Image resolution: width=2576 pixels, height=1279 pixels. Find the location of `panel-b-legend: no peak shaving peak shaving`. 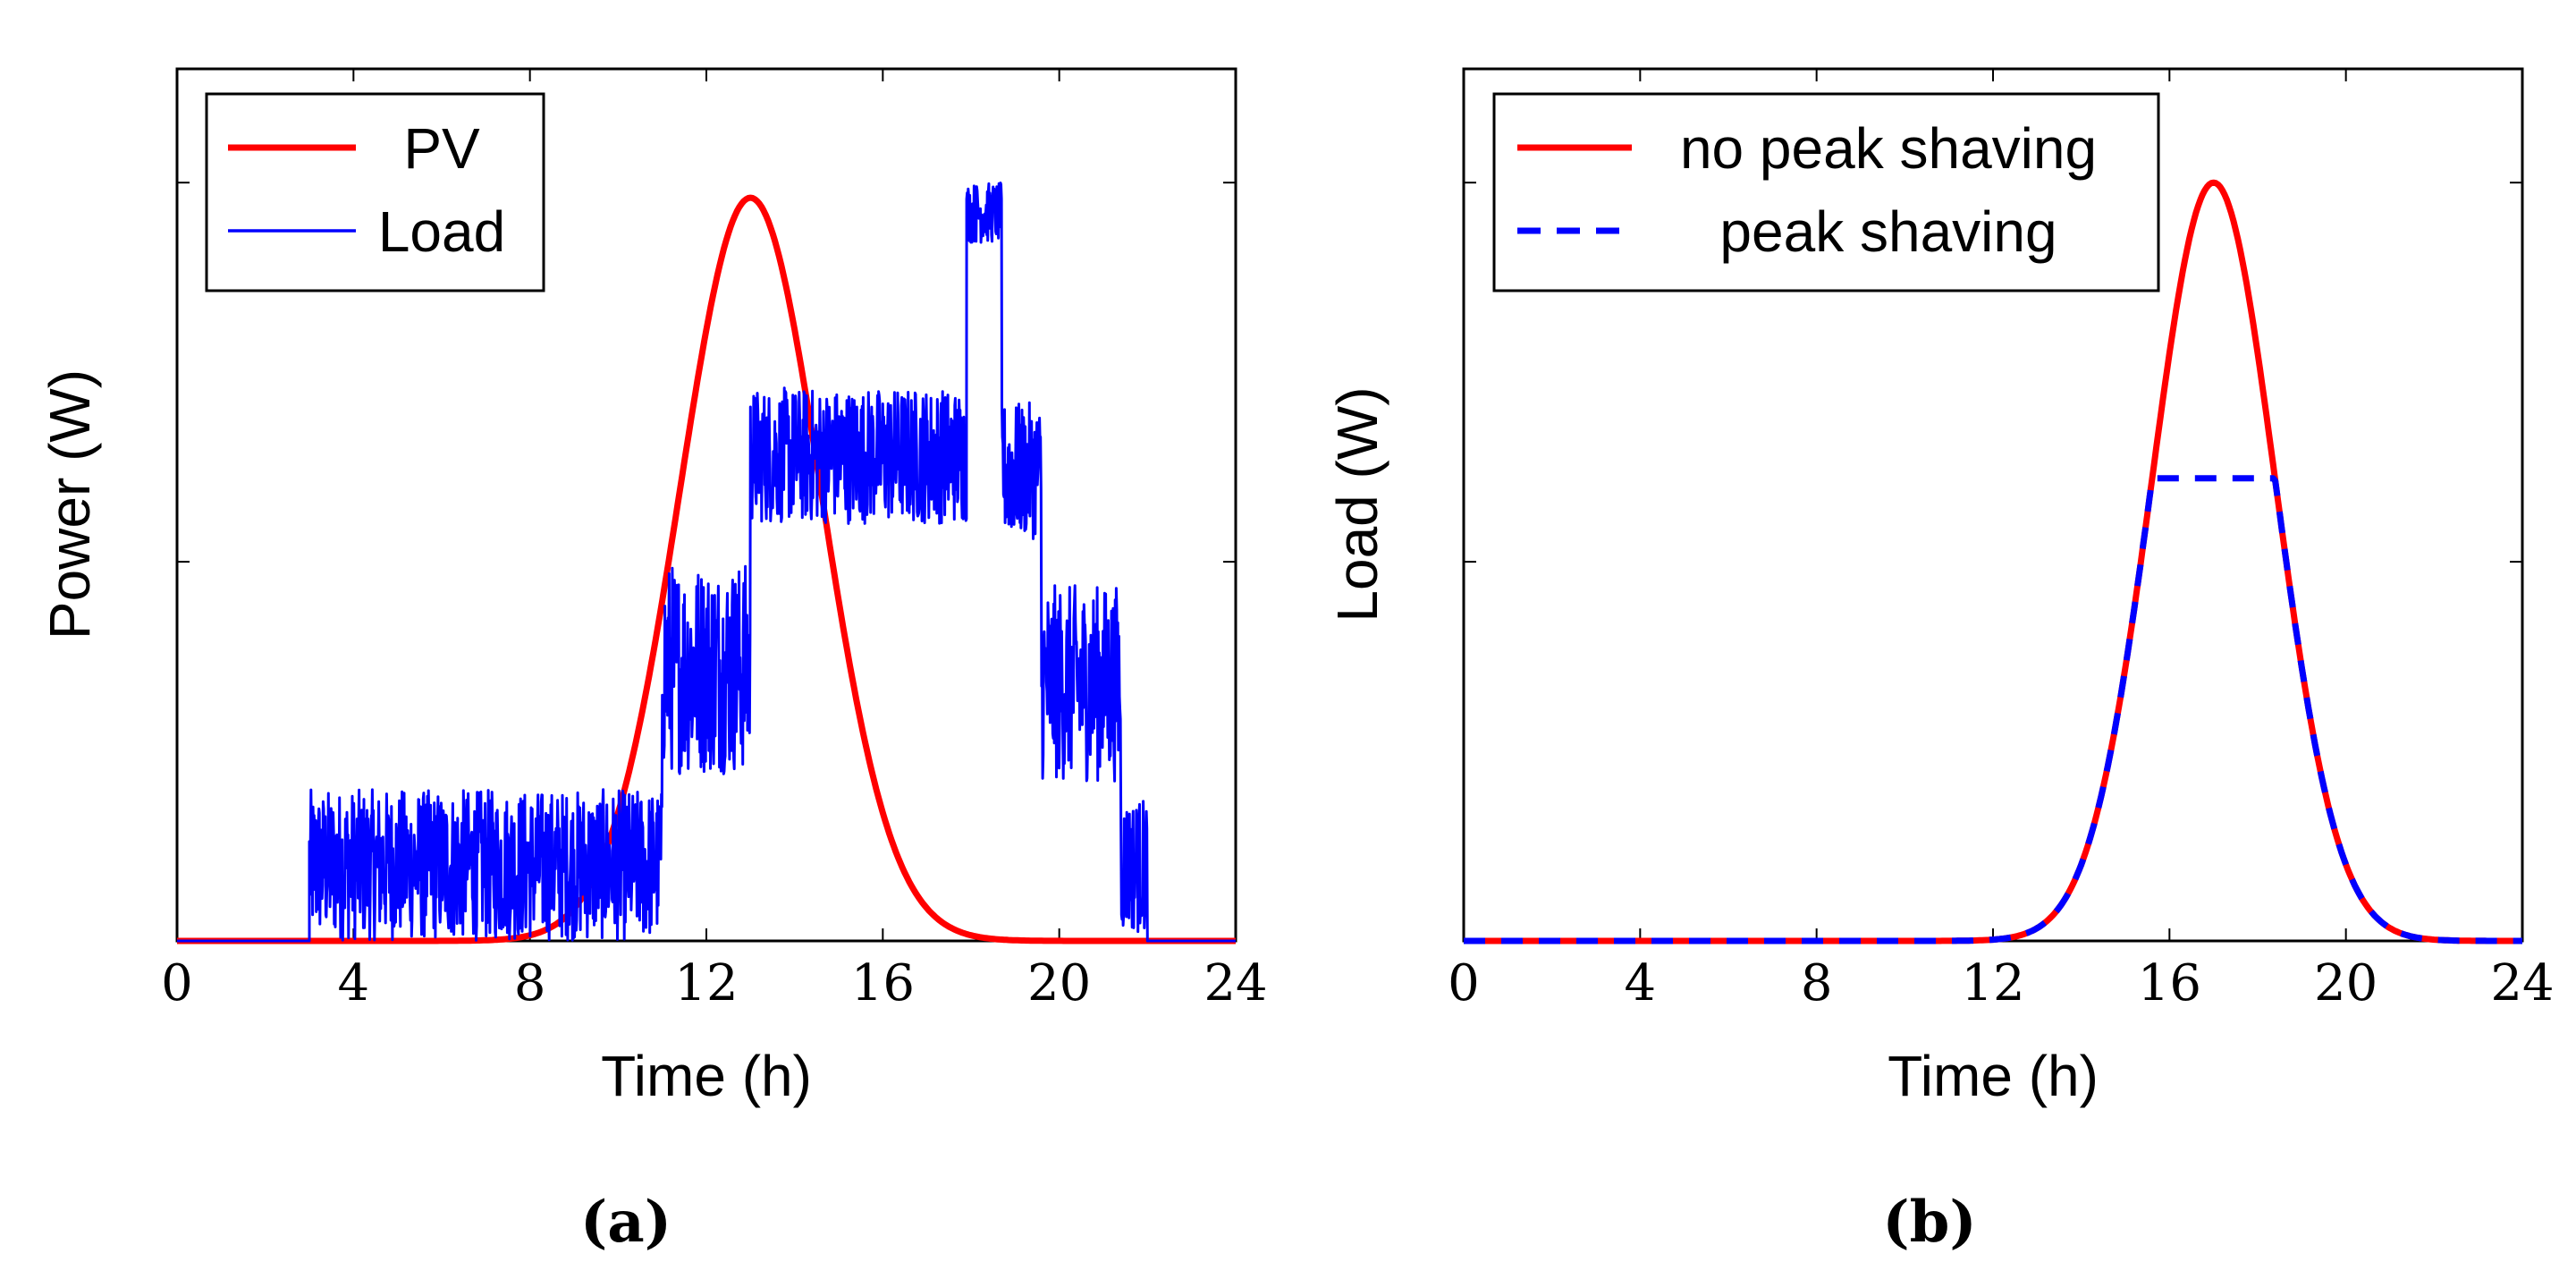

panel-b-legend: no peak shaving peak shaving is located at coordinates (1826, 192).